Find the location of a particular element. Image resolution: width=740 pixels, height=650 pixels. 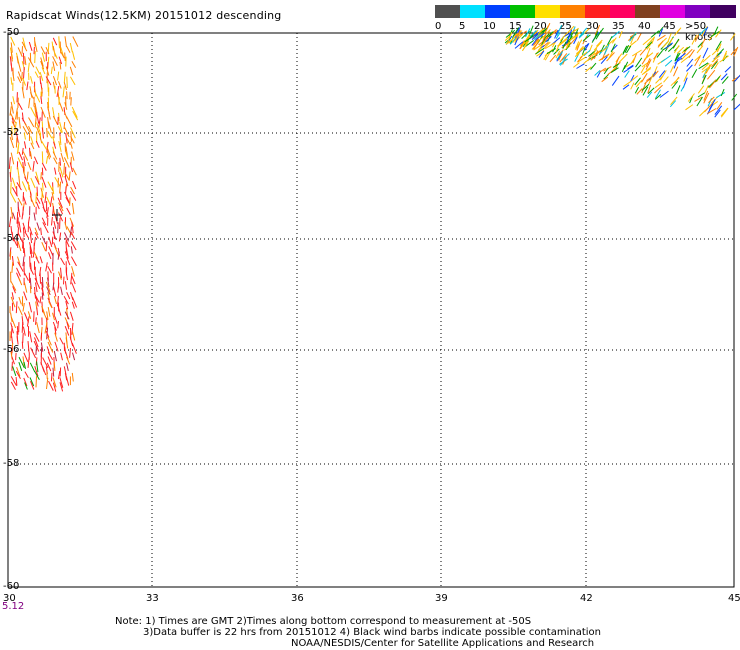

latitude-tick-label: -50 is located at coordinates (11, 32).